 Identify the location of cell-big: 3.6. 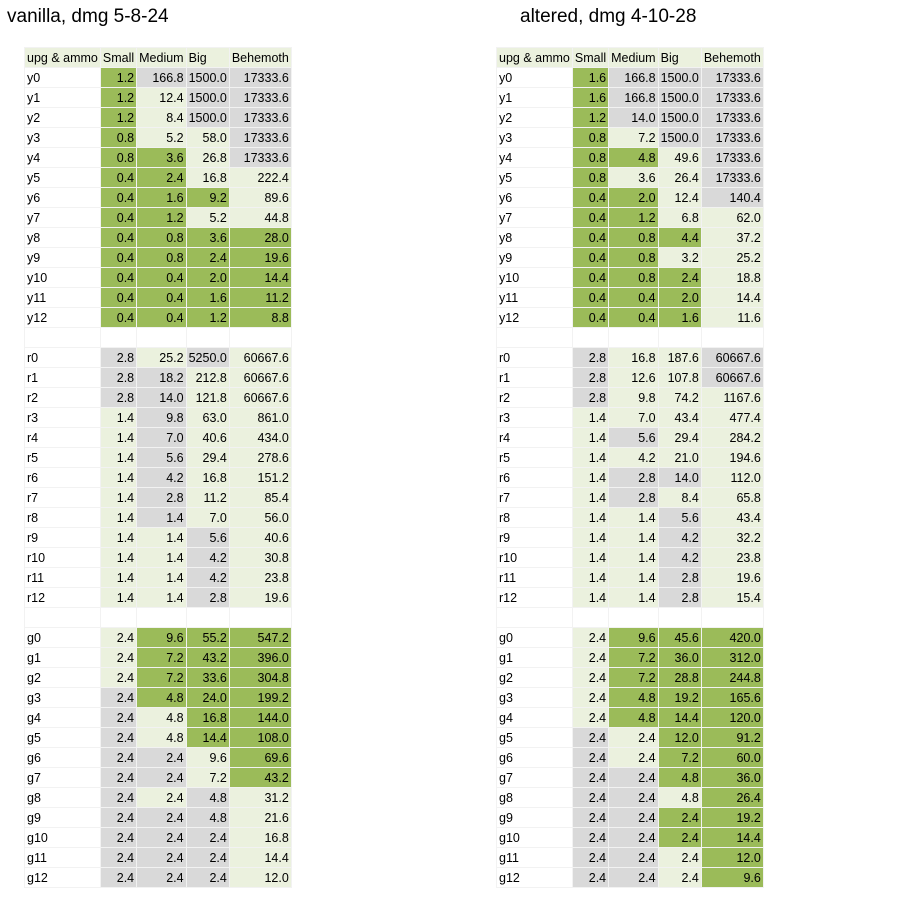
(207, 237).